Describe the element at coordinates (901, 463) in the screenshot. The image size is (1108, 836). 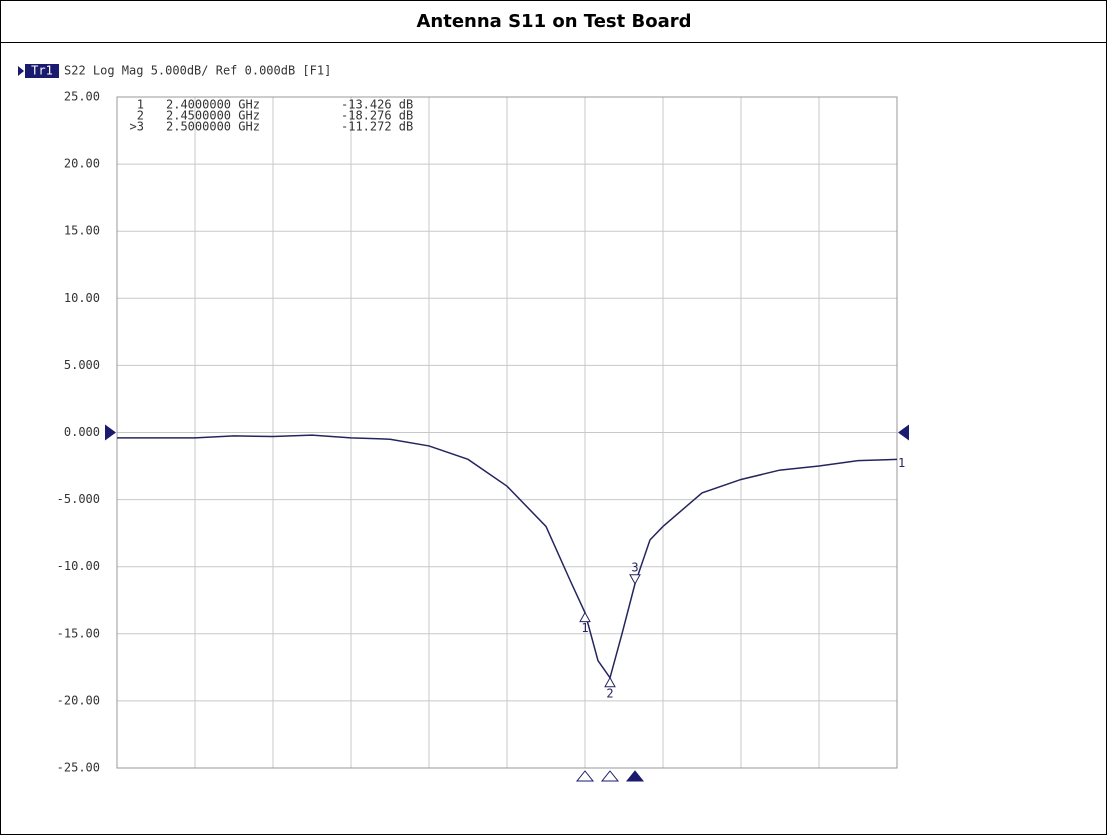
I see `trace-number: 1` at that location.